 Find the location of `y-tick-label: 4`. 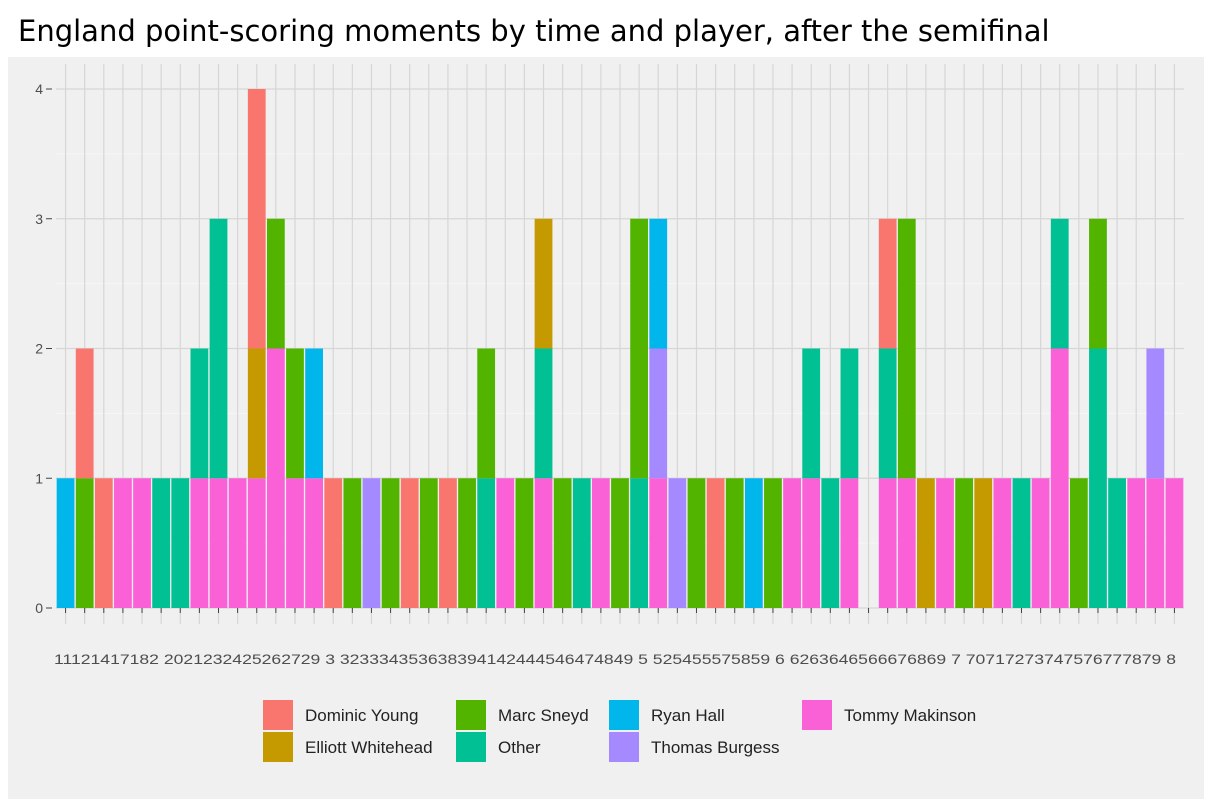

y-tick-label: 4 is located at coordinates (39, 89).